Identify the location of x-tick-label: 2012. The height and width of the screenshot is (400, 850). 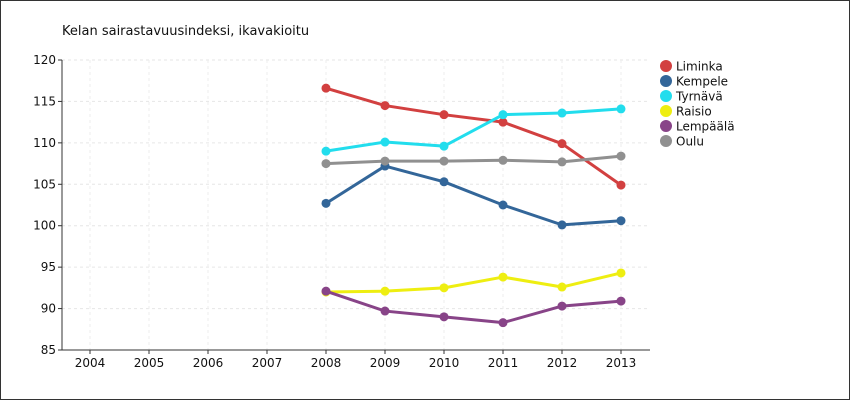
(562, 363).